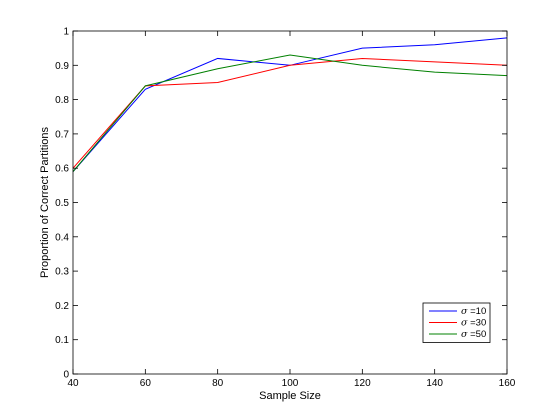 The height and width of the screenshot is (420, 560). What do you see at coordinates (66, 375) in the screenshot?
I see `y-tick-label: 0` at bounding box center [66, 375].